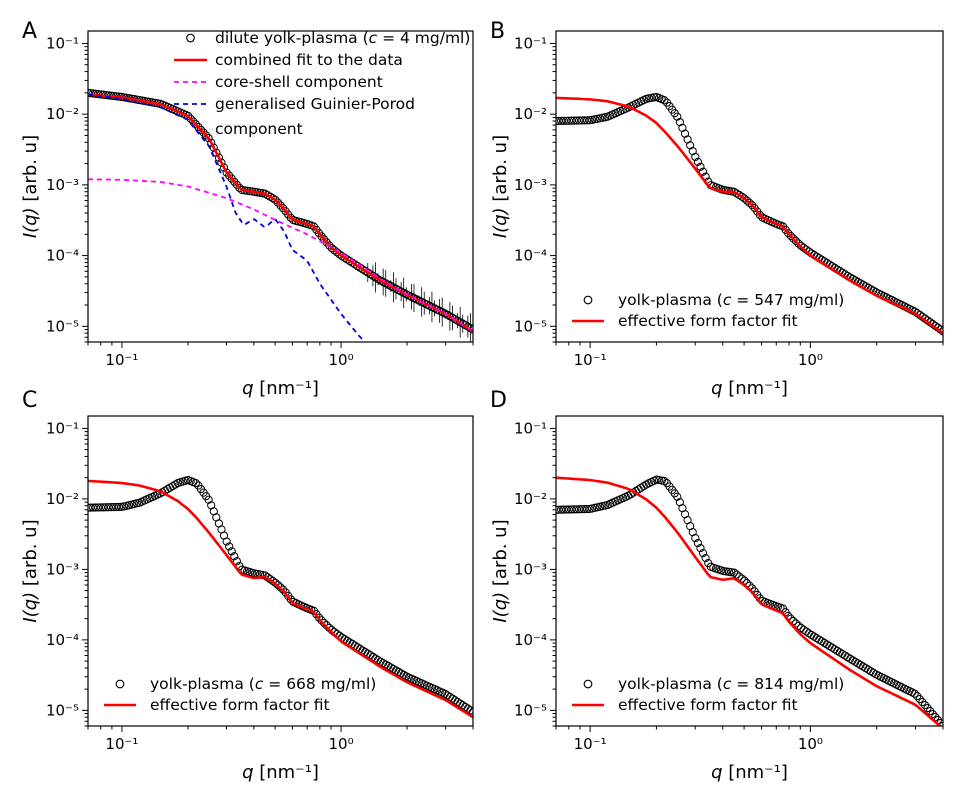  Describe the element at coordinates (530, 710) in the screenshot. I see `y-tick-label: 10⁻⁵` at that location.